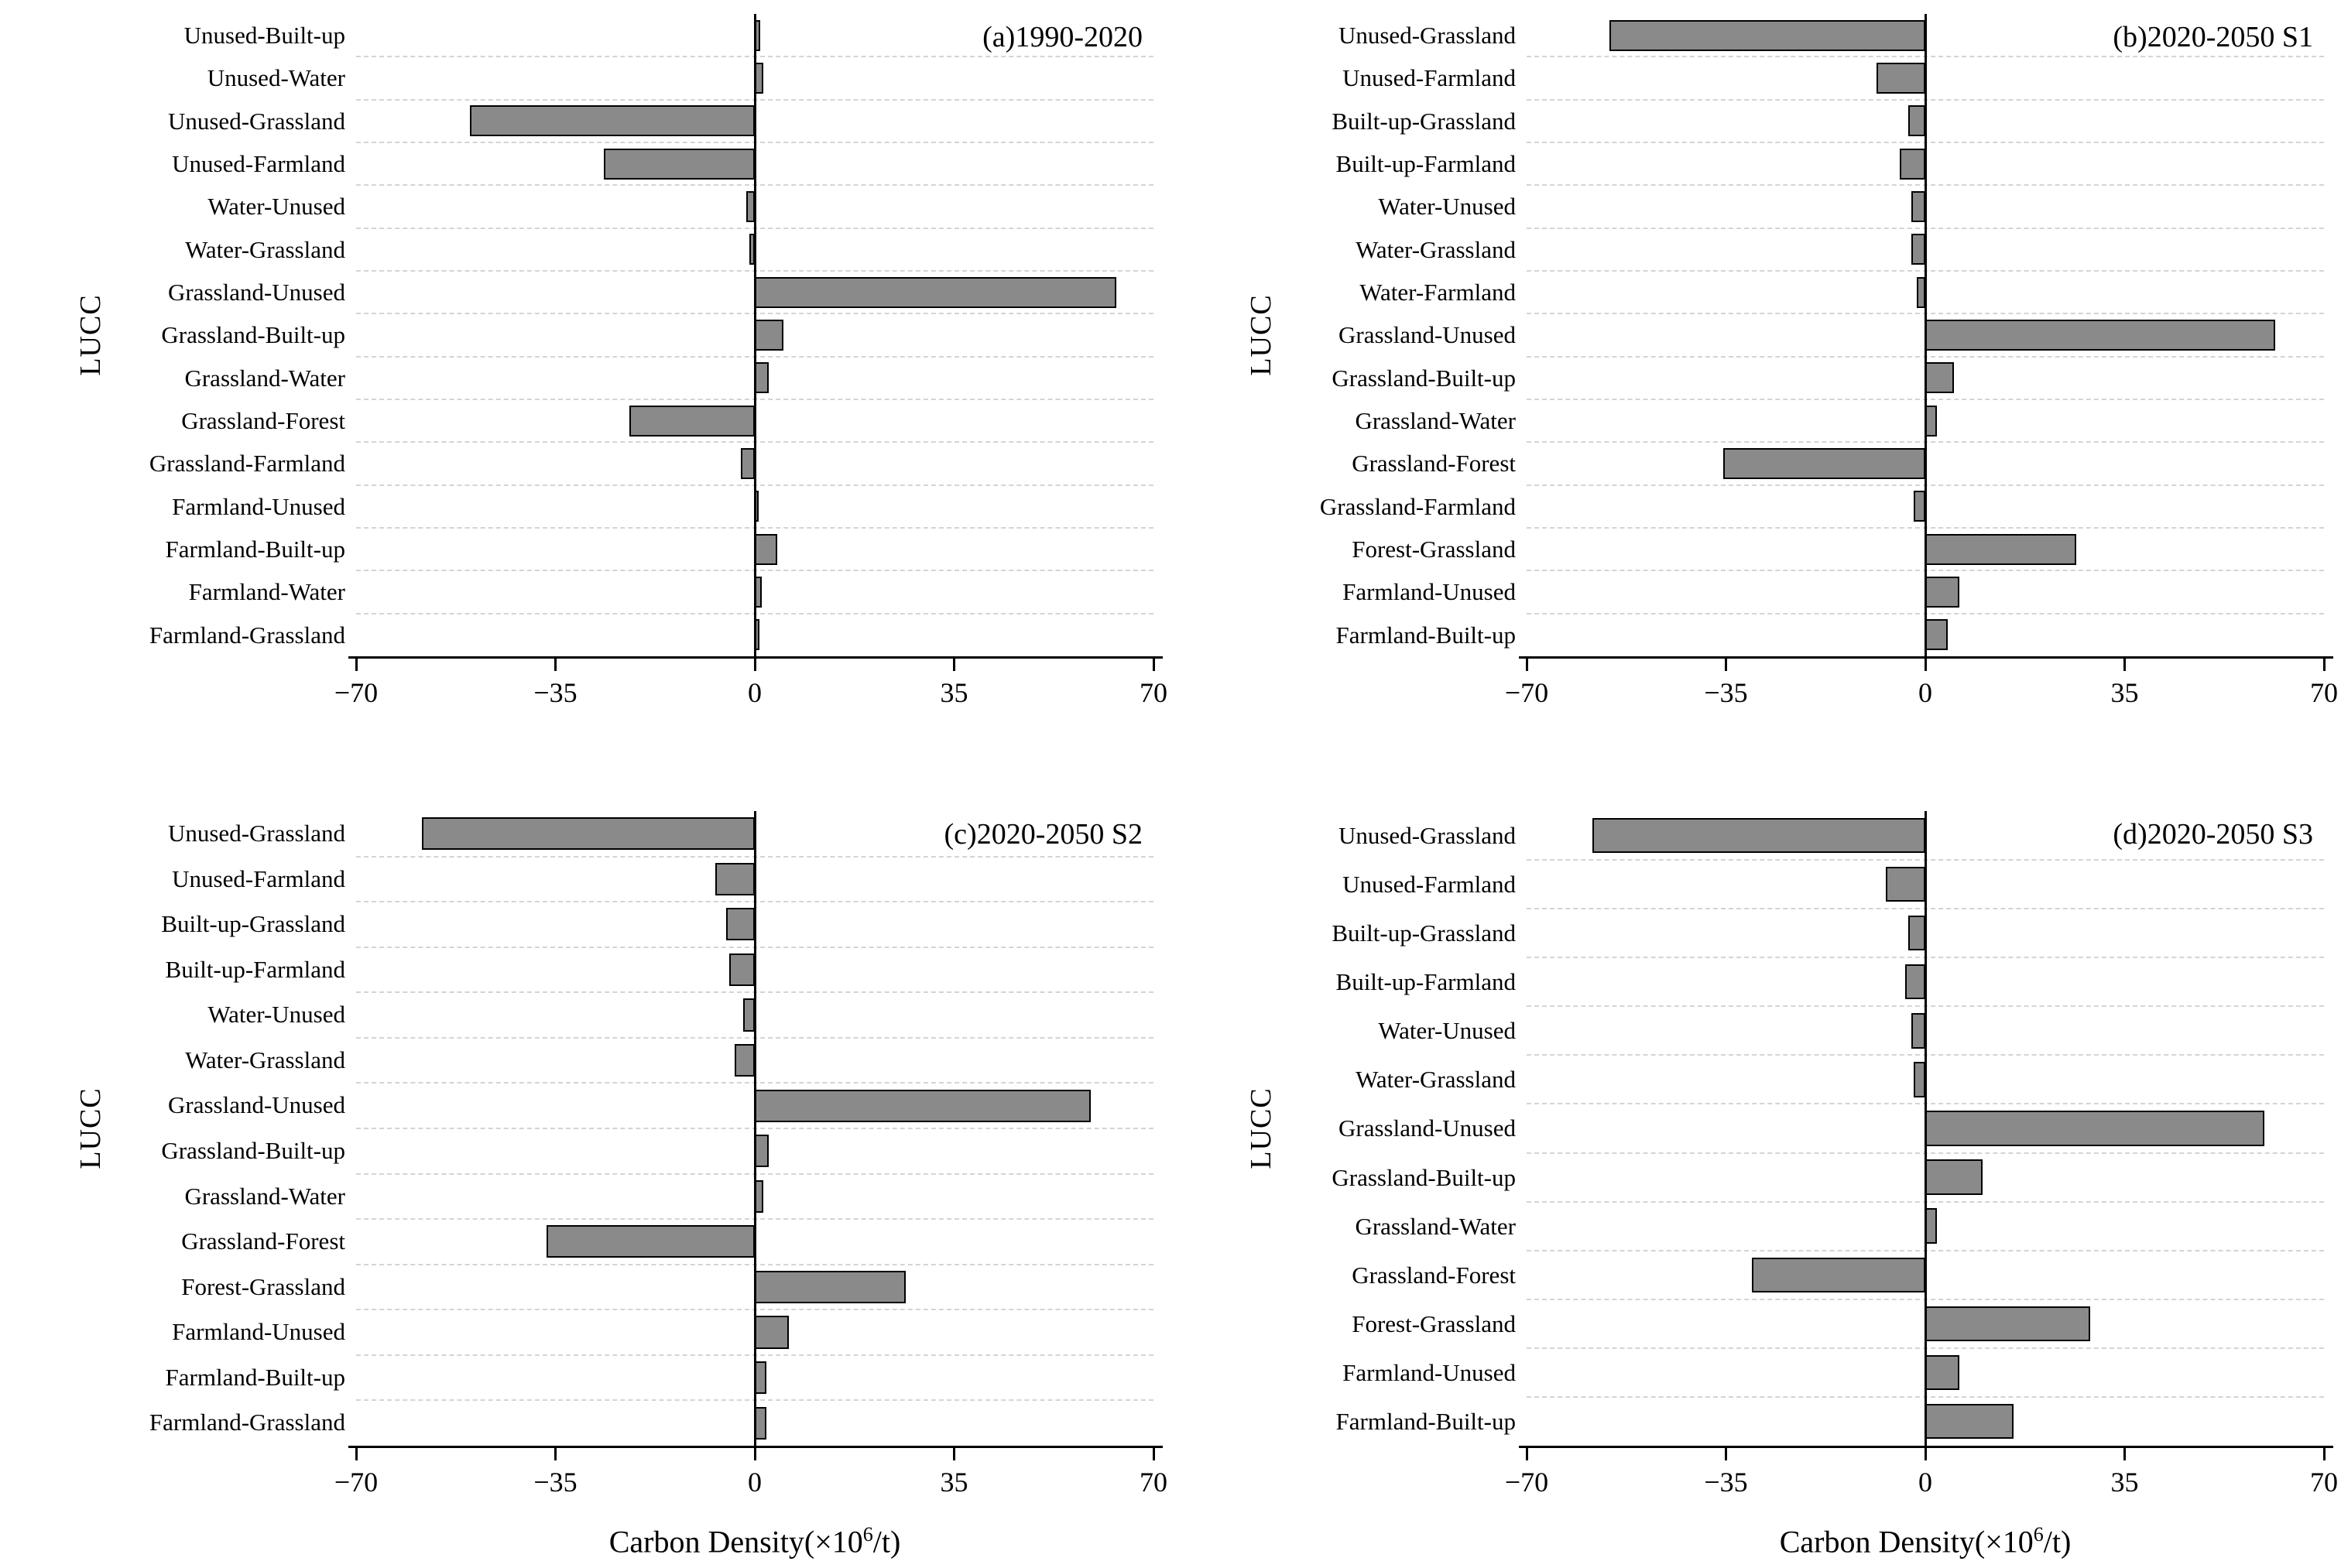  What do you see at coordinates (1062, 37) in the screenshot?
I see `panel-title: (a)1990-2020` at bounding box center [1062, 37].